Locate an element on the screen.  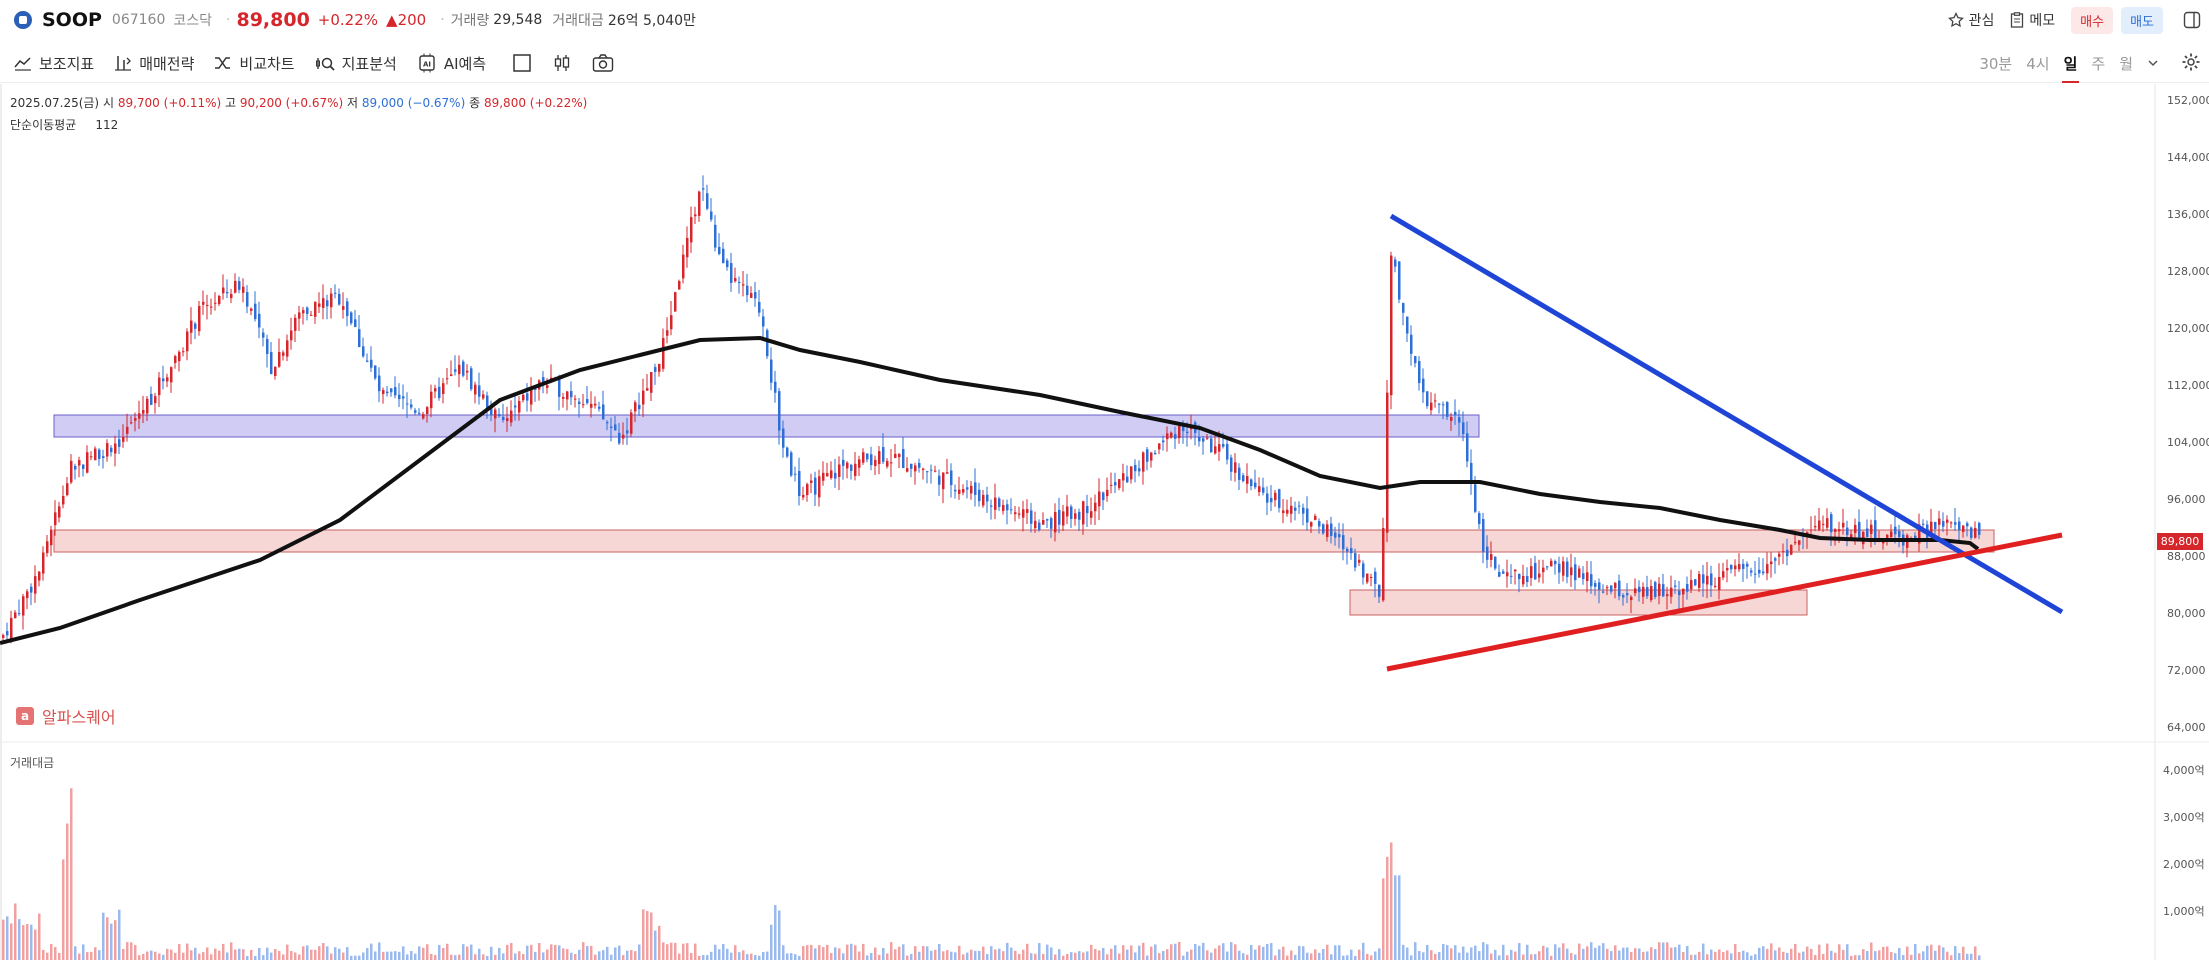
period-week: 주 is located at coordinates (2098, 63).